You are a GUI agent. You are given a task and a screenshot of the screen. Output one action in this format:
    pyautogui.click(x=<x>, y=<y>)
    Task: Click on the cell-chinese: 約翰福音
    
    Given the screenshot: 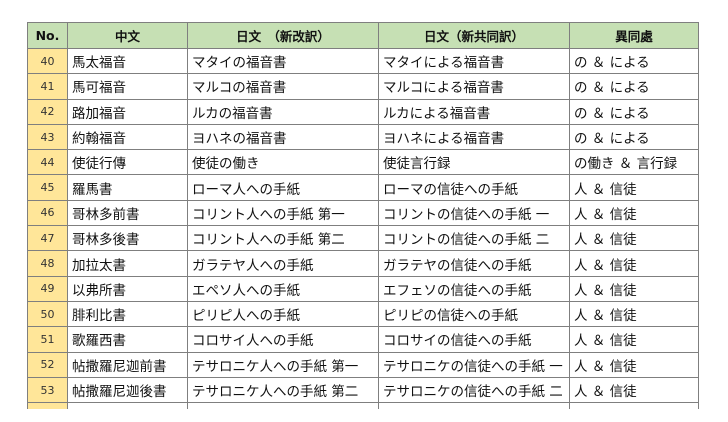 What is the action you would take?
    pyautogui.click(x=127, y=137)
    